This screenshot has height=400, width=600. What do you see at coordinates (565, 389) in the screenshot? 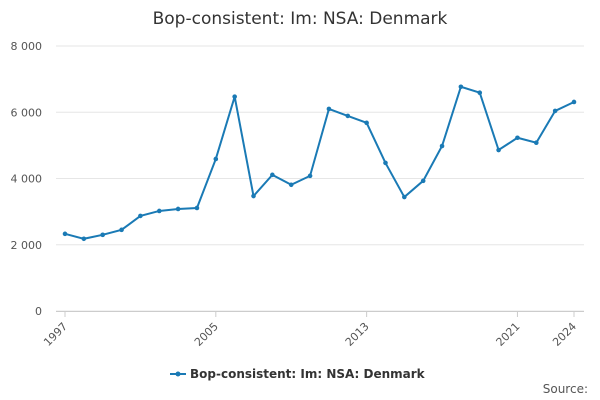
I see `source: Source:` at bounding box center [565, 389].